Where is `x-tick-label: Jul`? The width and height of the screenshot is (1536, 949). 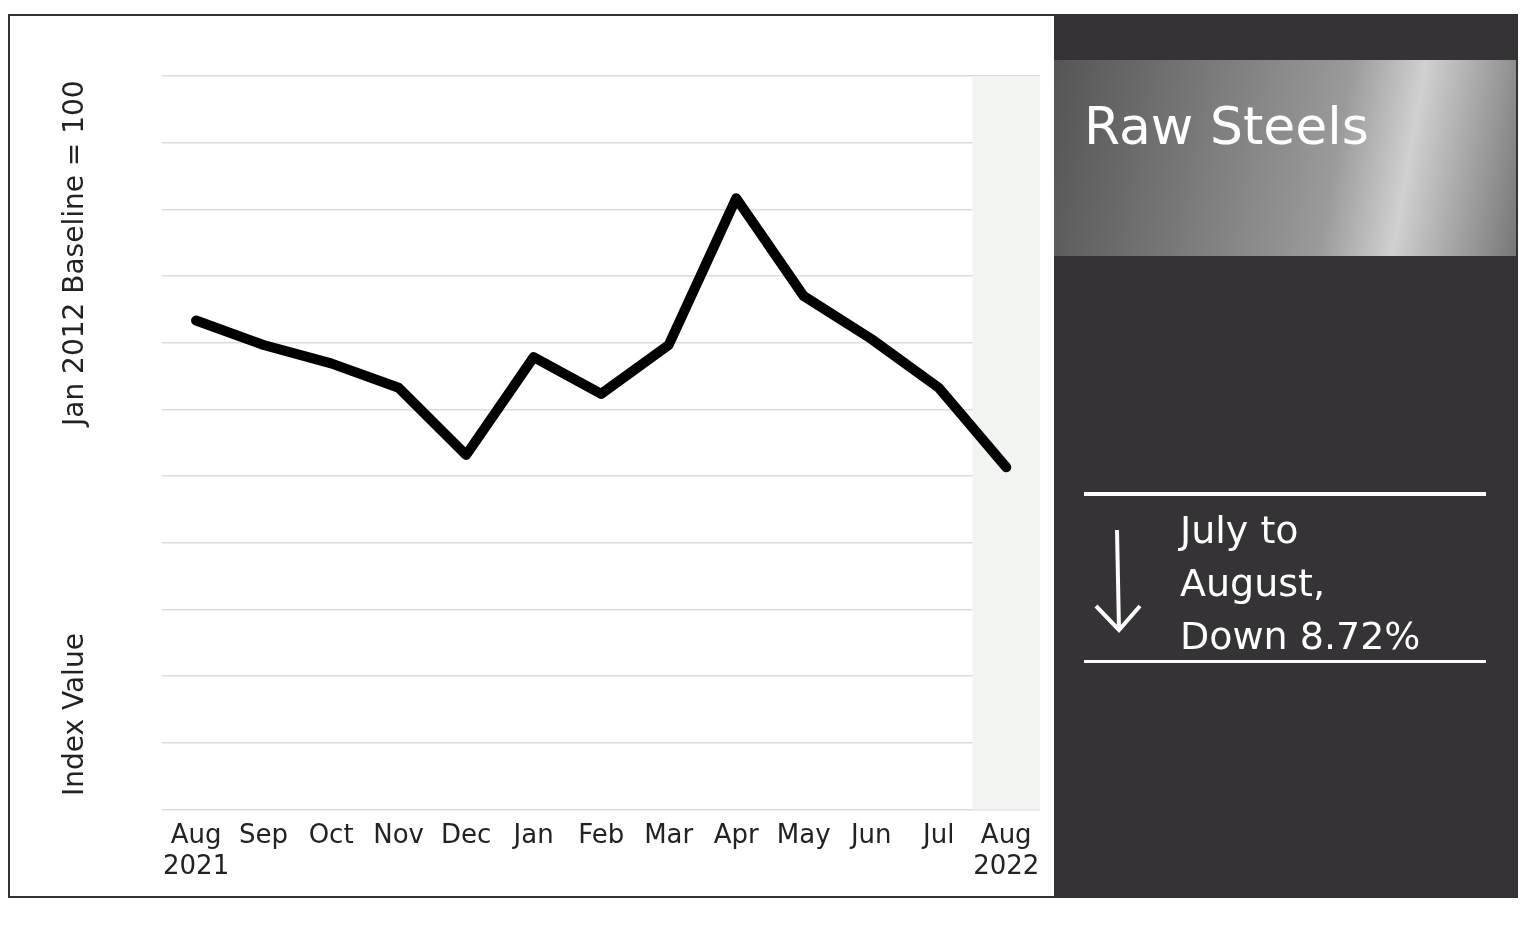
x-tick-label: Jul is located at coordinates (938, 833).